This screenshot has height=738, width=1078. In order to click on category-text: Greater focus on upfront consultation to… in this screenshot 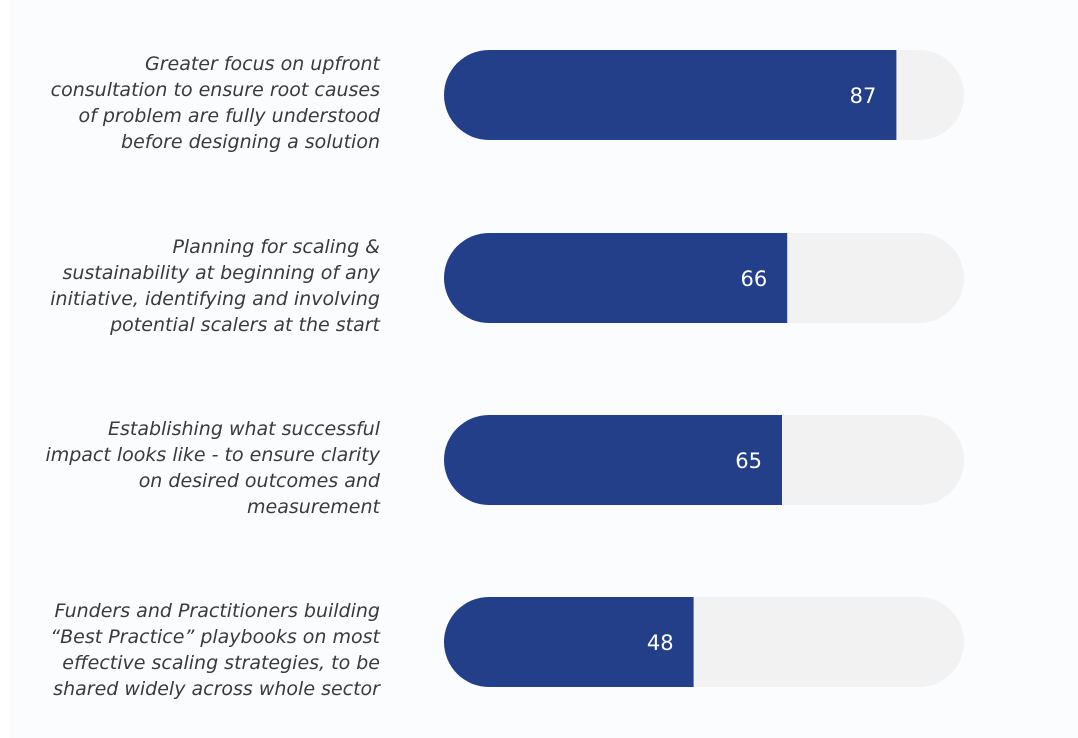, I will do `click(215, 103)`.